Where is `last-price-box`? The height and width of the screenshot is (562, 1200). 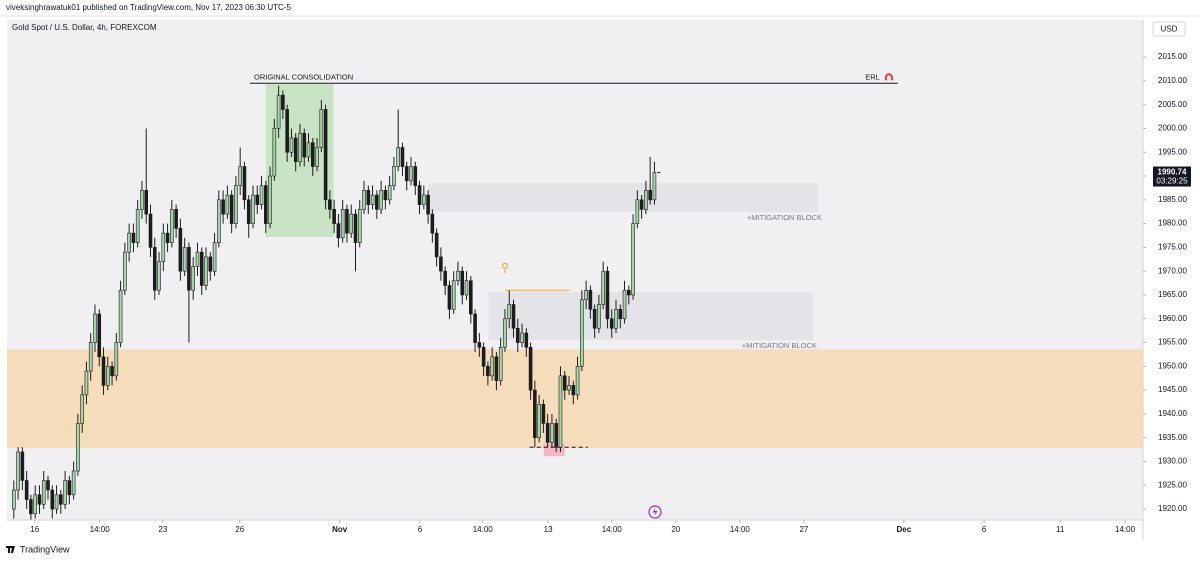
last-price-box is located at coordinates (1172, 176).